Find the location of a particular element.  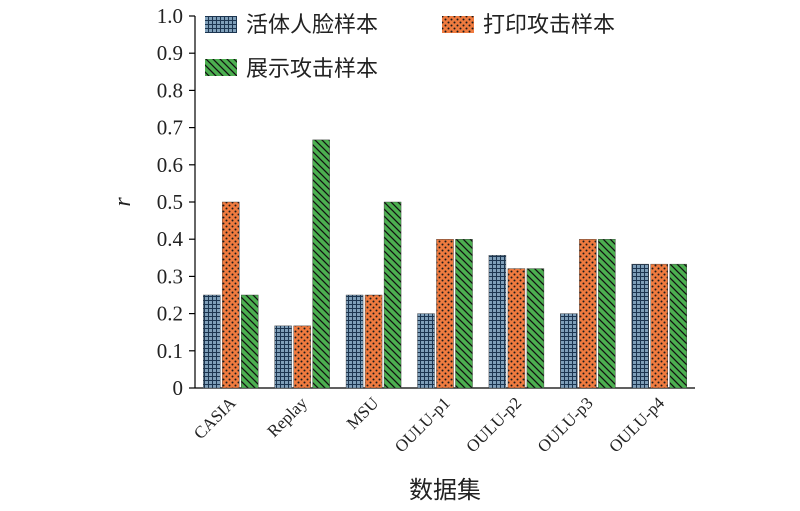

y-tick-label: 0.1 is located at coordinates (170, 351).